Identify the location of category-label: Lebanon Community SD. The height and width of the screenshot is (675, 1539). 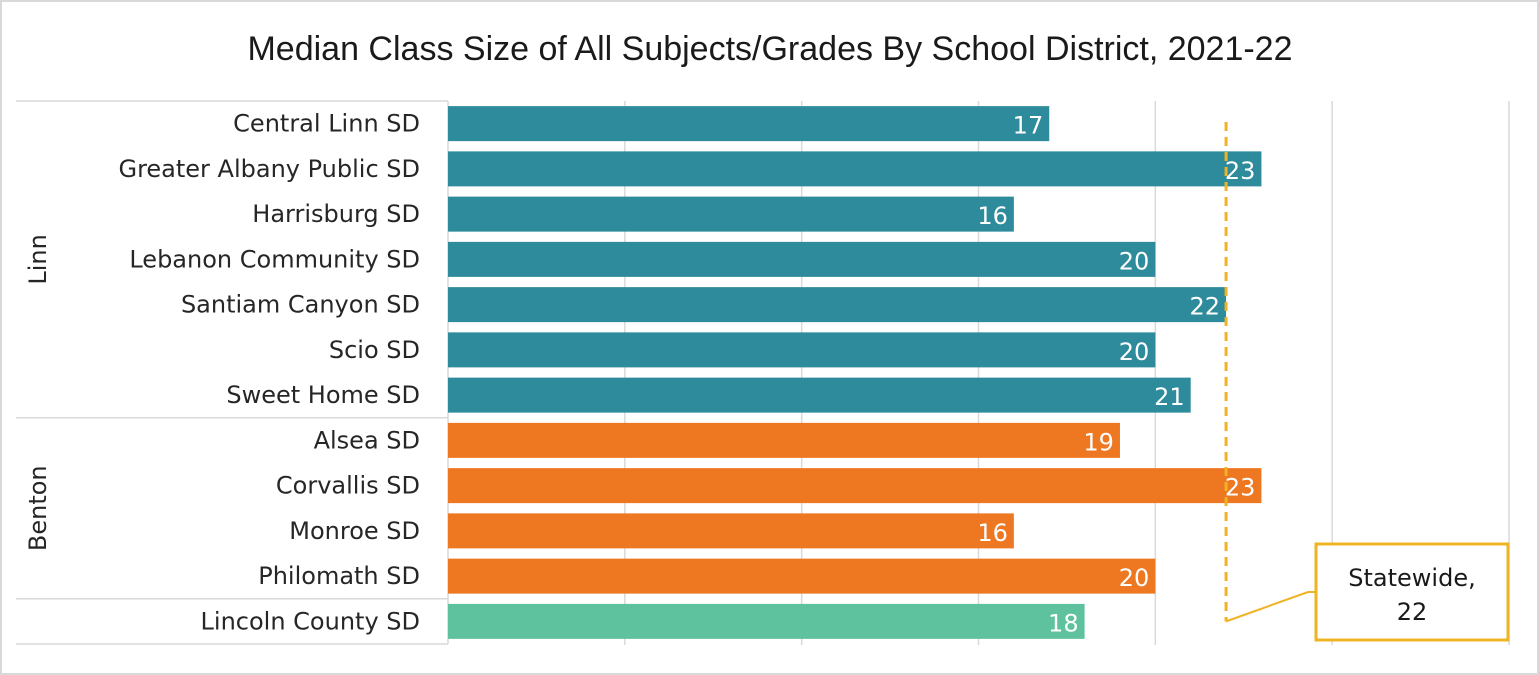
(274, 259).